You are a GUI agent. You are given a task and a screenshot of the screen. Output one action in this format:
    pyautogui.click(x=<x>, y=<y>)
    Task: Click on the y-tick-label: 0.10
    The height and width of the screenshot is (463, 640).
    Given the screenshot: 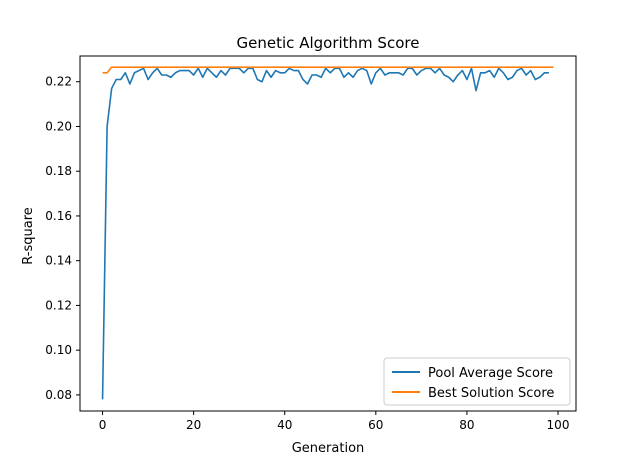 What is the action you would take?
    pyautogui.click(x=58, y=350)
    